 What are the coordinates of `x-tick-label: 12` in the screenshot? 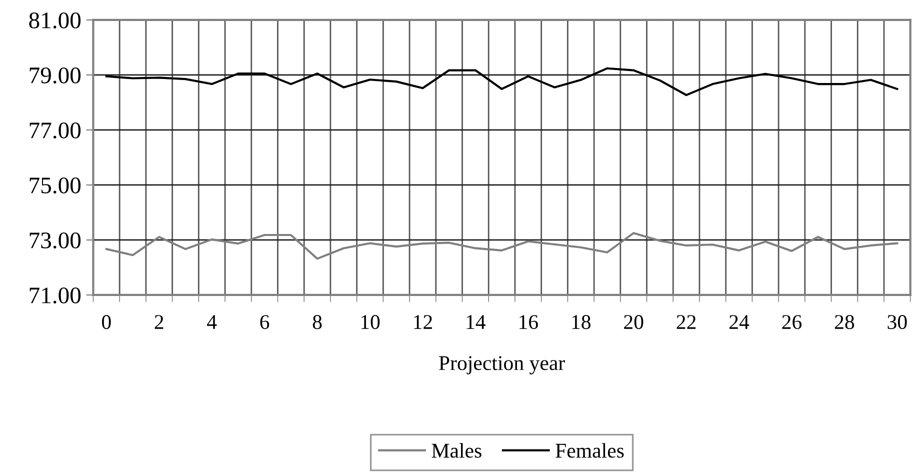 It's located at (423, 322).